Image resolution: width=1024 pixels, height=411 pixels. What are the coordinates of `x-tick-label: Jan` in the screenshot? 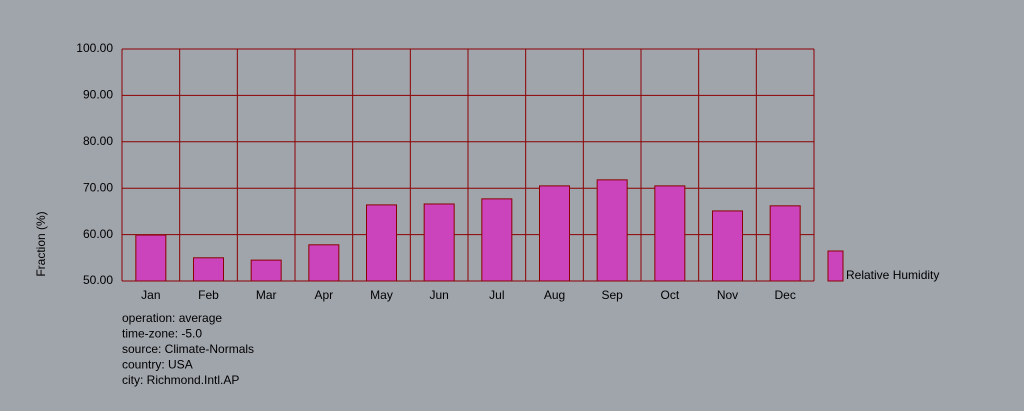 It's located at (150, 295).